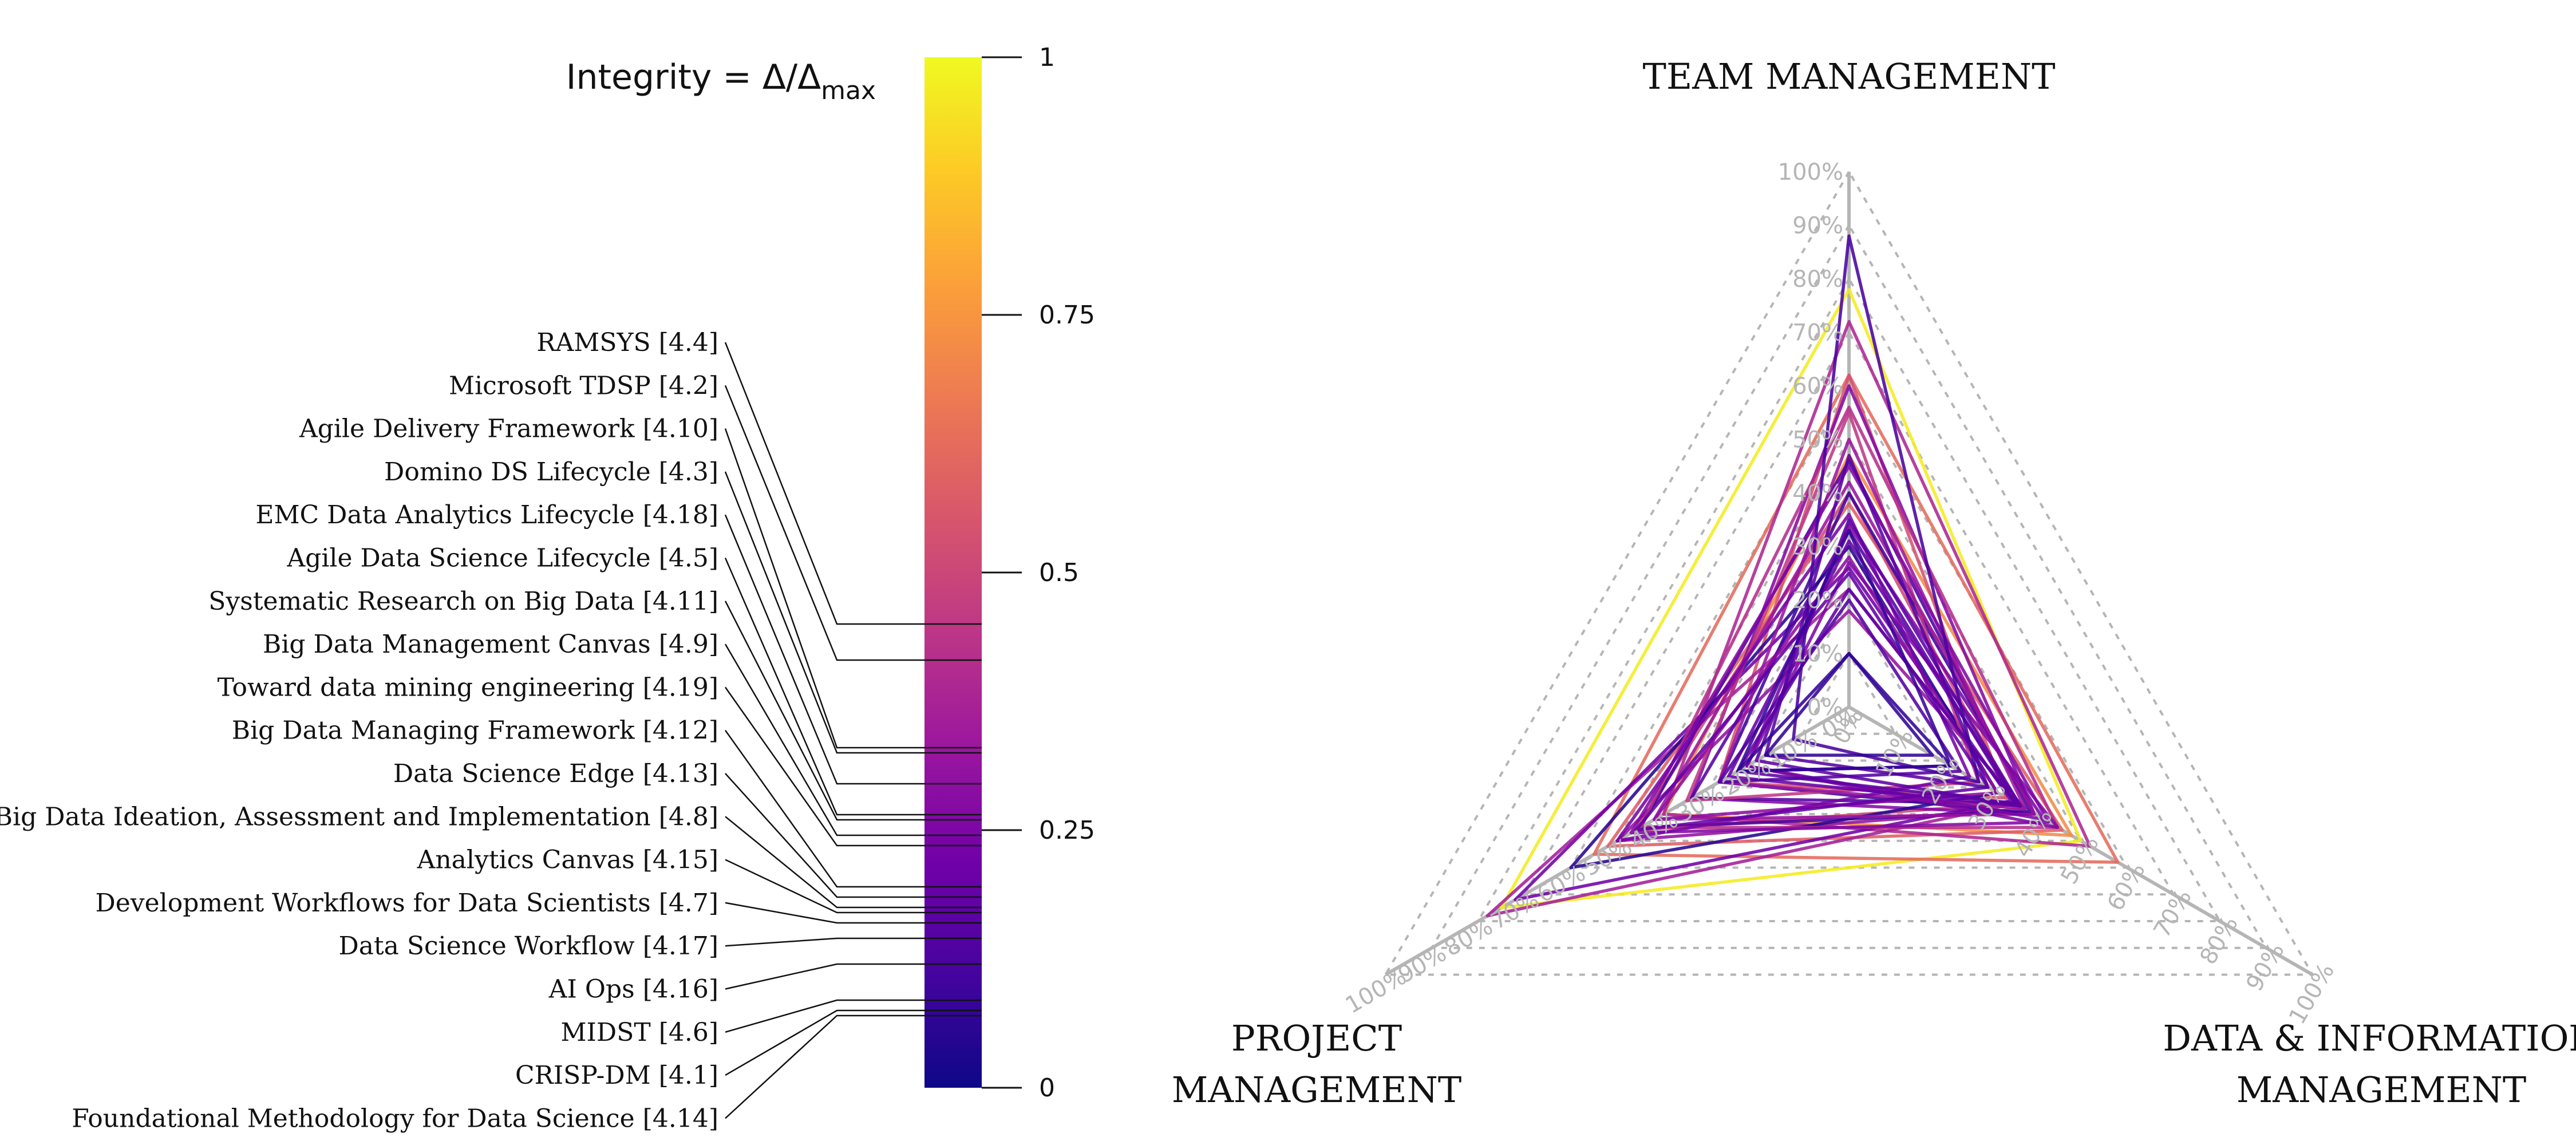 This screenshot has width=2576, height=1145. I want to click on radar-percent-label: 30%, so click(1817, 547).